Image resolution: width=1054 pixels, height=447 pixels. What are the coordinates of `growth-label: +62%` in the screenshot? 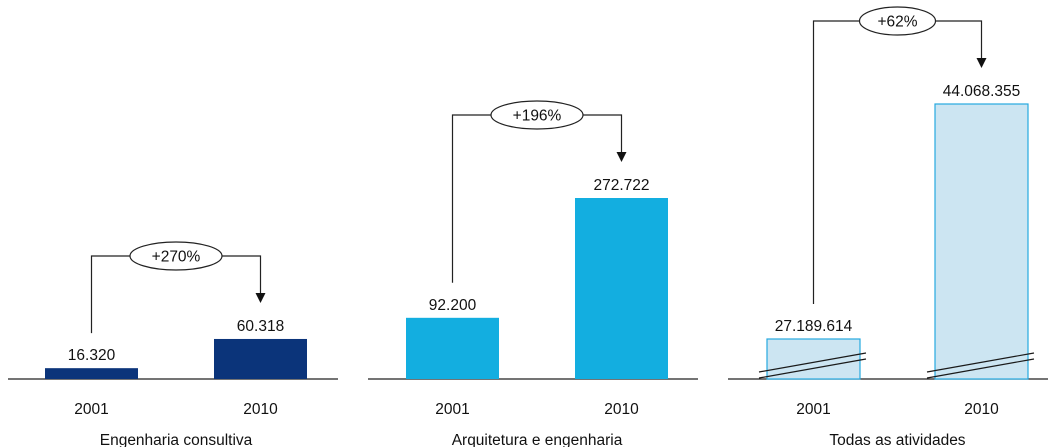 It's located at (897, 22).